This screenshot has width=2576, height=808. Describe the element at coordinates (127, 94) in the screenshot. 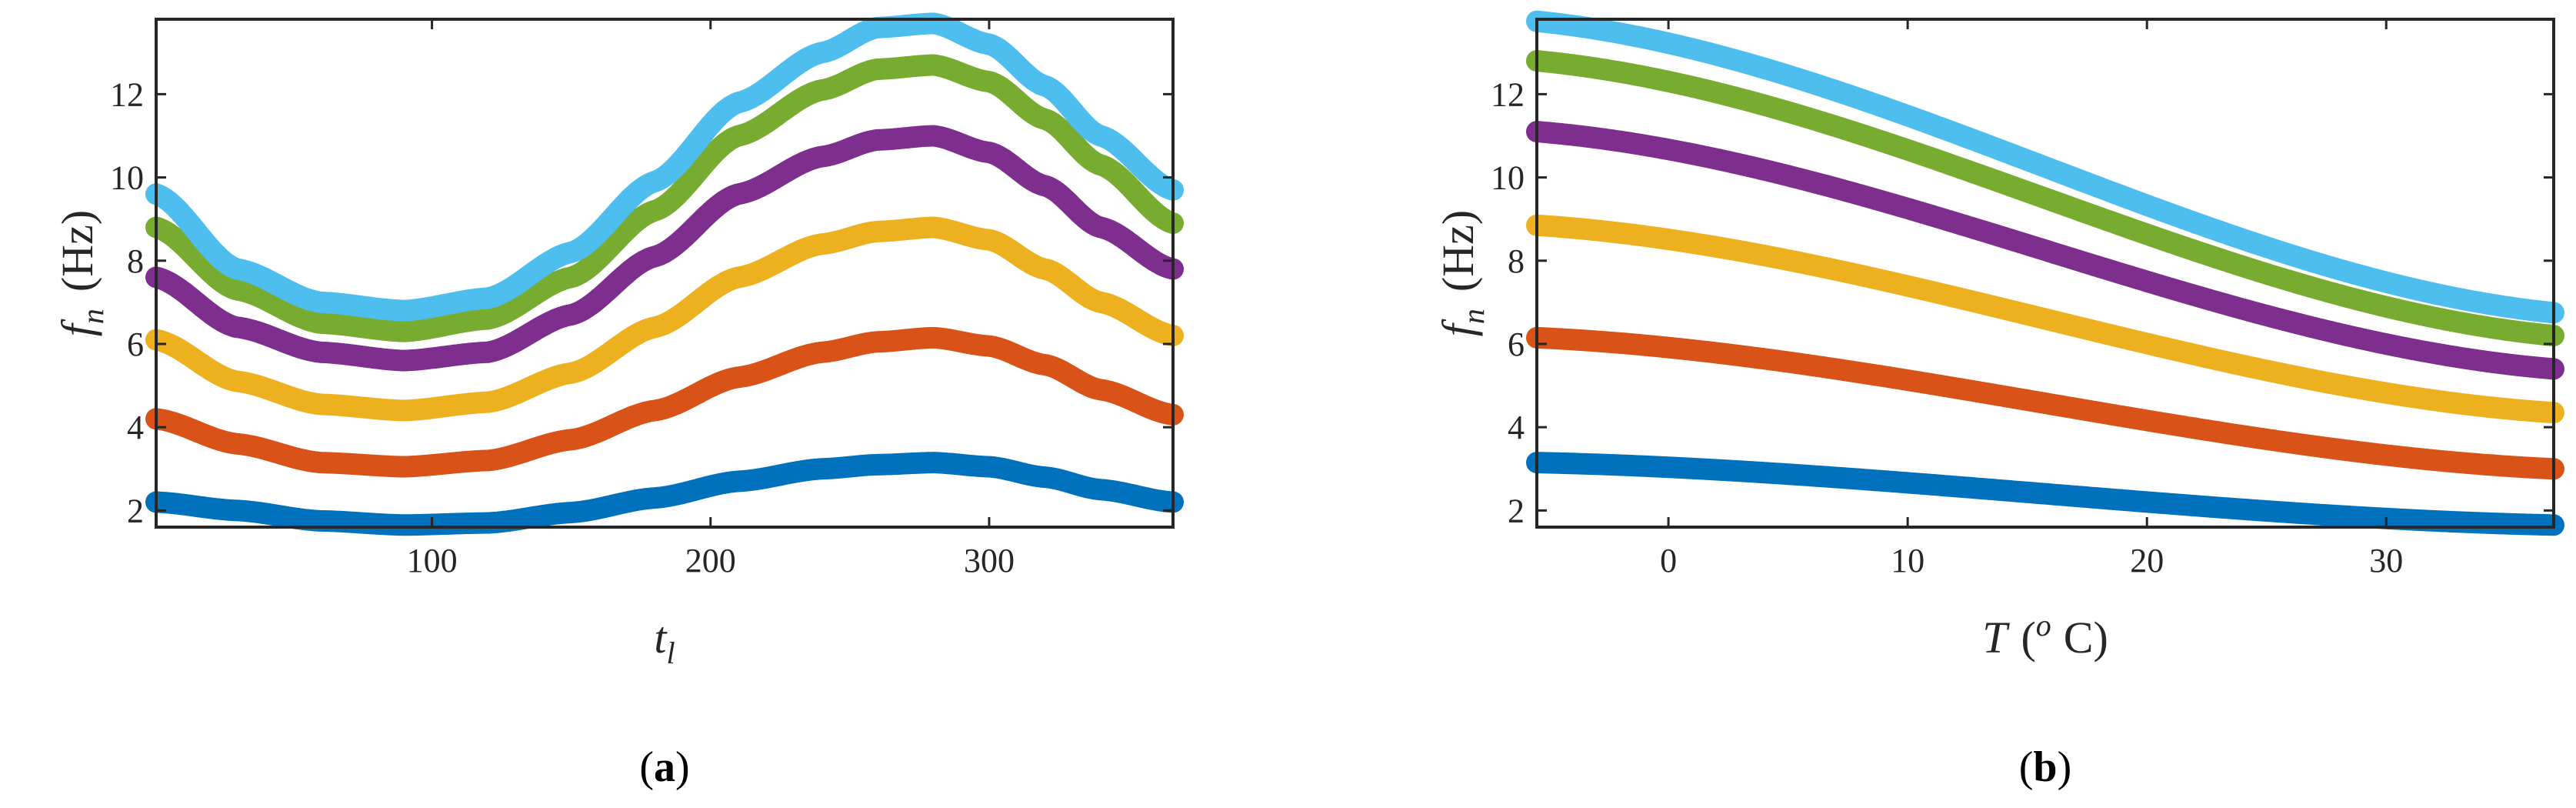

I see `y-tick-label: 12` at that location.